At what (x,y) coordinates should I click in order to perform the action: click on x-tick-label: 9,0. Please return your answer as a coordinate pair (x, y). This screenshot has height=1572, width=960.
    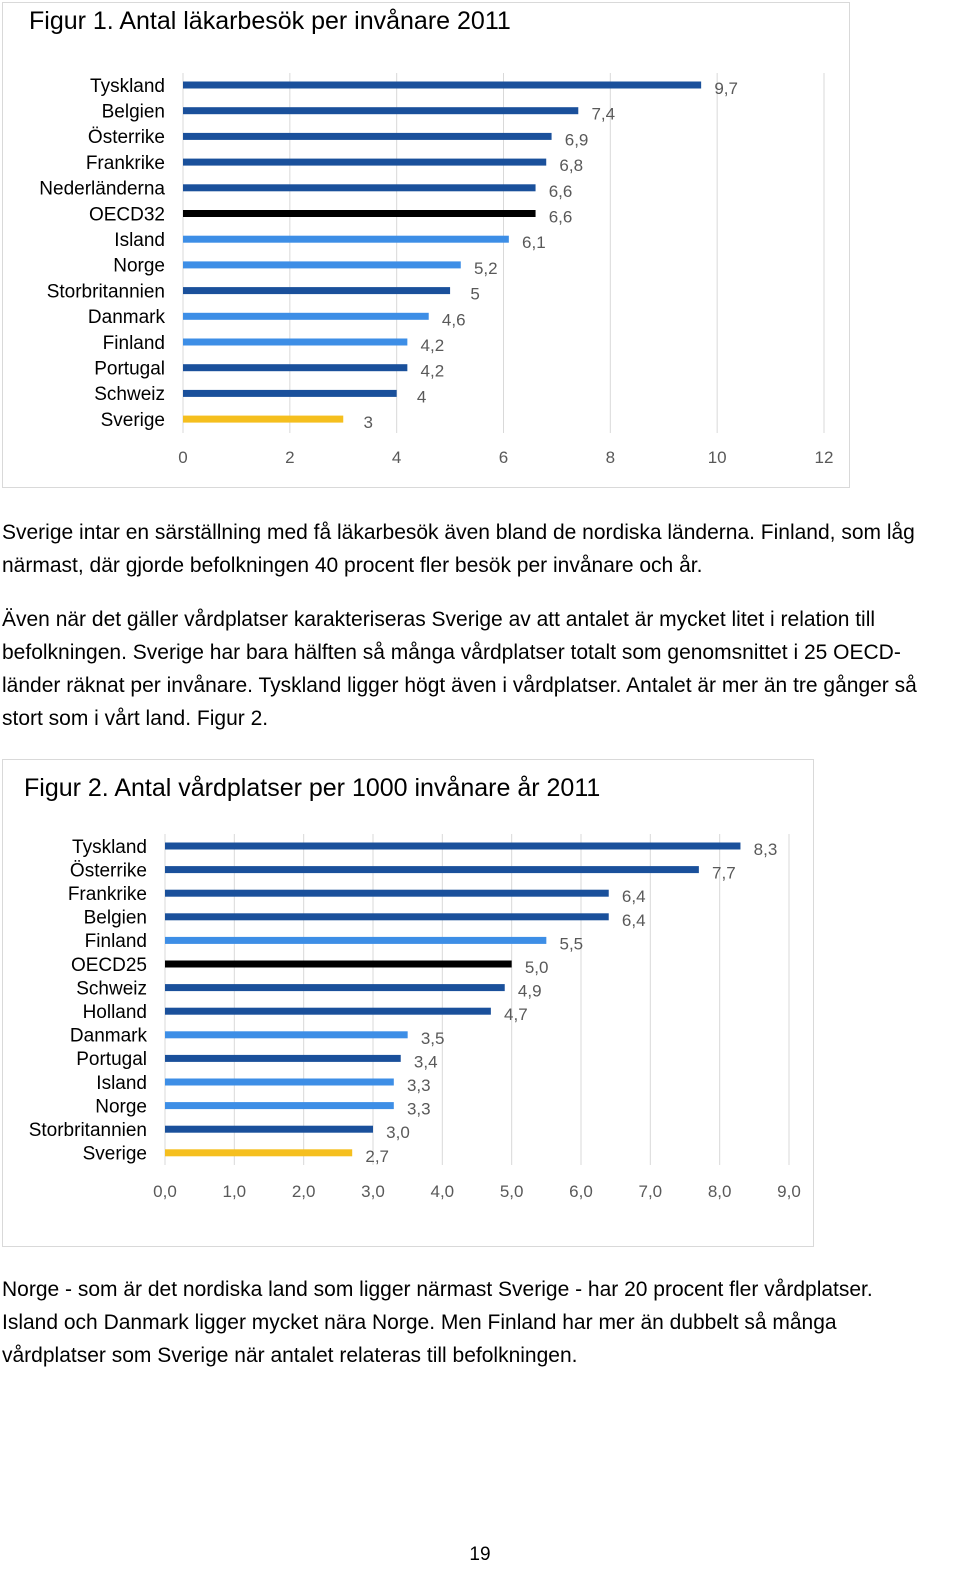
    Looking at the image, I should click on (789, 1191).